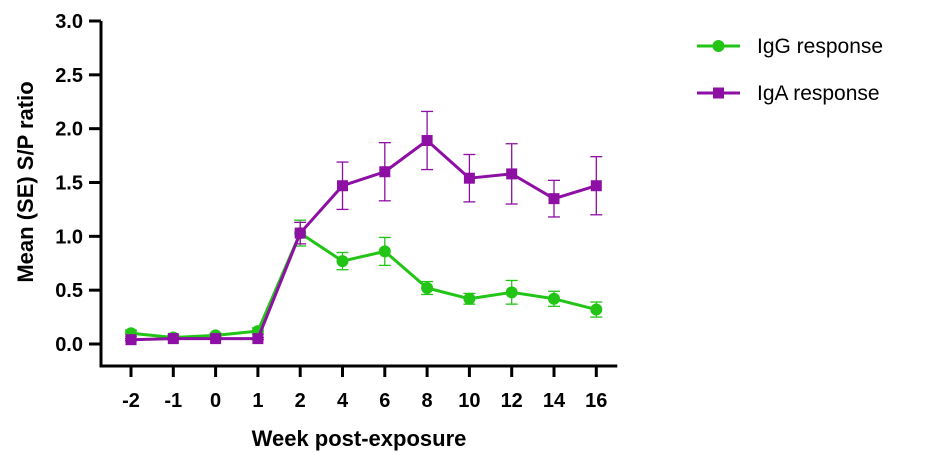  What do you see at coordinates (818, 93) in the screenshot?
I see `legend-label: IgA response` at bounding box center [818, 93].